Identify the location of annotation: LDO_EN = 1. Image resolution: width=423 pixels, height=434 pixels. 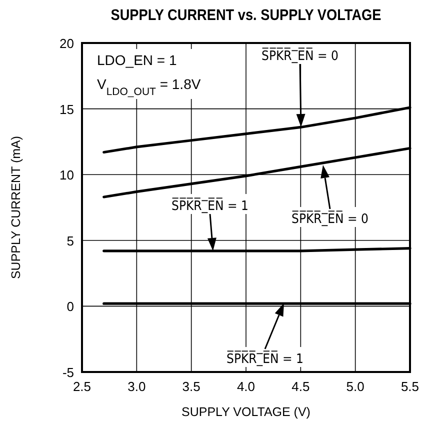
(137, 60).